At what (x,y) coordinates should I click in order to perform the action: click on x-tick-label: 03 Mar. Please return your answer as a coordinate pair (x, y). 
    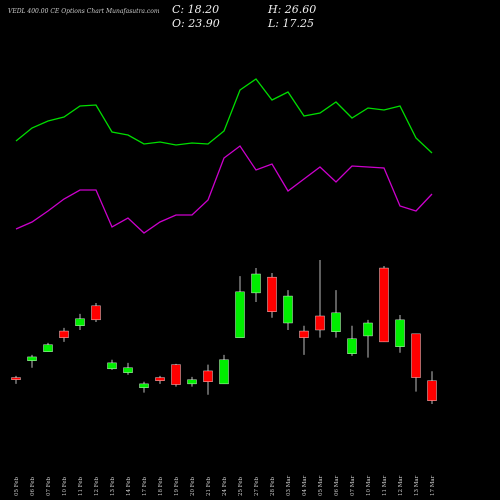
    Looking at the image, I should click on (289, 485).